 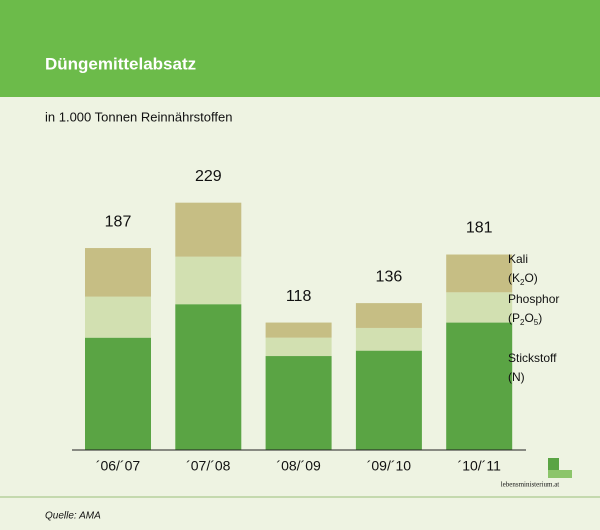 What do you see at coordinates (480, 466) in the screenshot?
I see `x-tick-label: ´10/´11` at bounding box center [480, 466].